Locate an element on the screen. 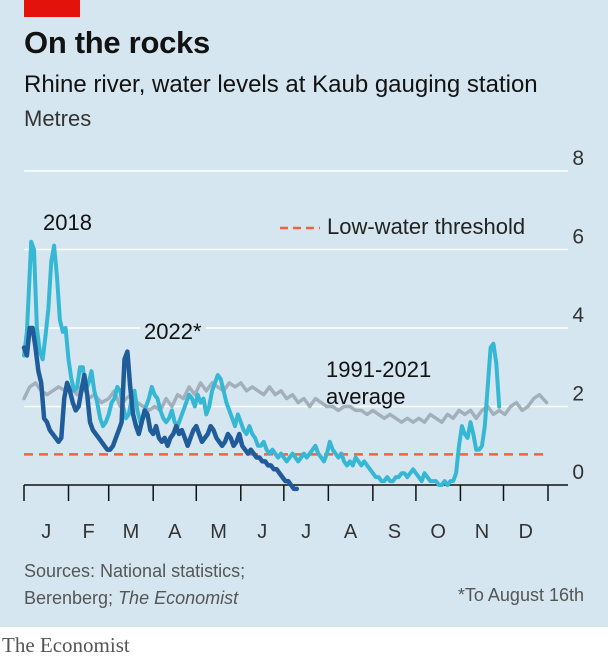 The width and height of the screenshot is (608, 662). source-line-2: Berenberg; The Economist is located at coordinates (134, 598).